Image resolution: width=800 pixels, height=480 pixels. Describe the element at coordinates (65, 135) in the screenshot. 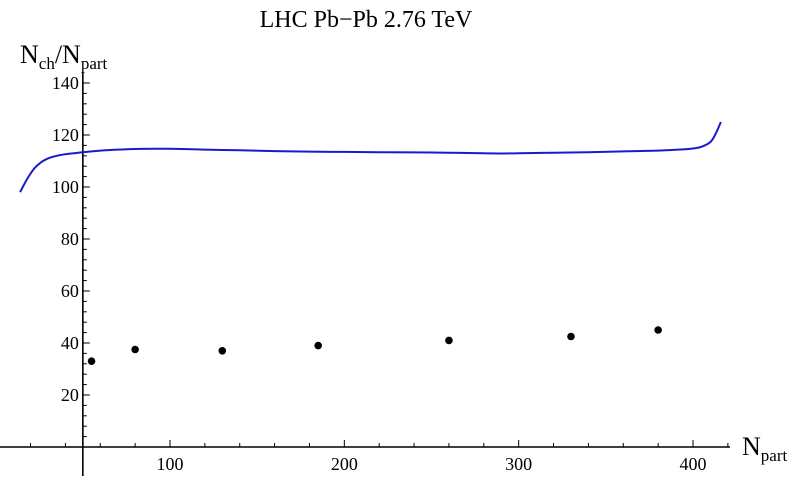

I see `y-tick-label: 120` at that location.